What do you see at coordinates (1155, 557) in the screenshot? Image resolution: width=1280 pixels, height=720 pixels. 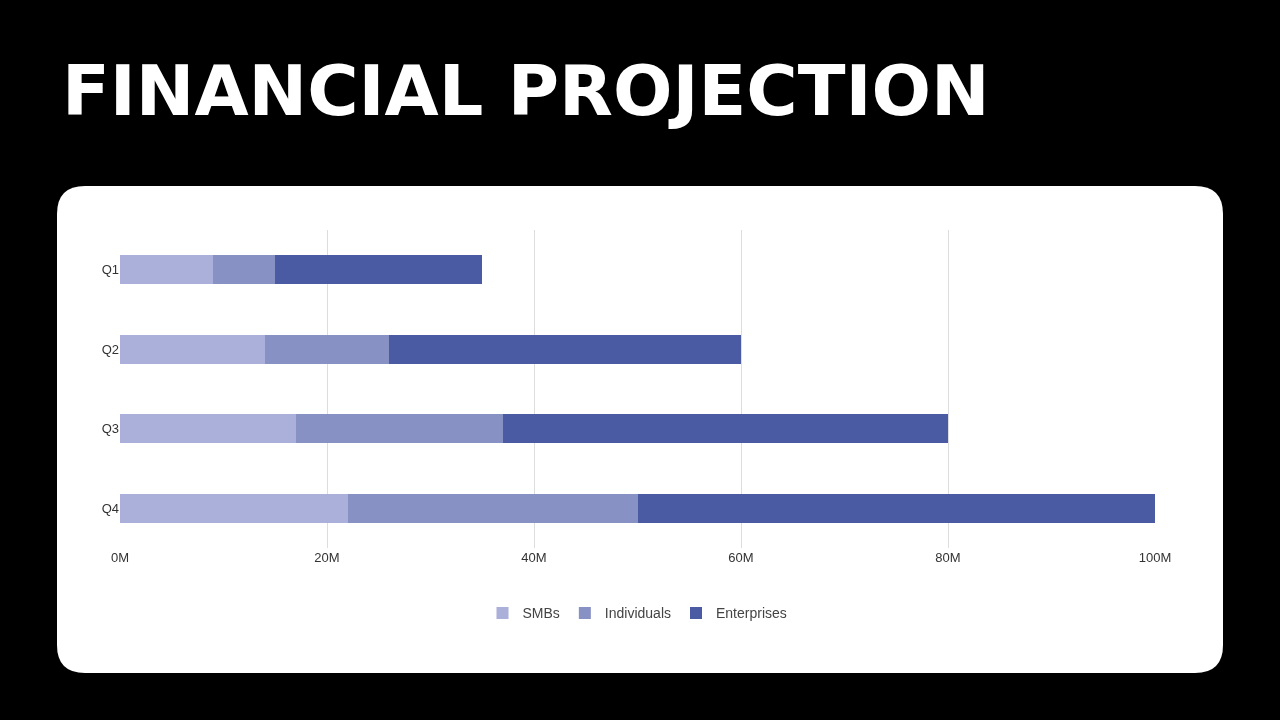 I see `x-tick-label: 100M` at bounding box center [1155, 557].